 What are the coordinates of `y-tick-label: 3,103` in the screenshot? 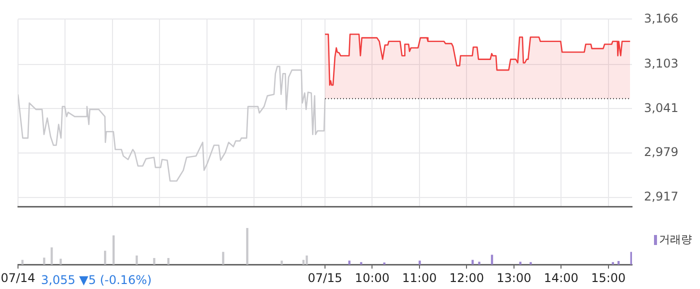 It's located at (661, 63).